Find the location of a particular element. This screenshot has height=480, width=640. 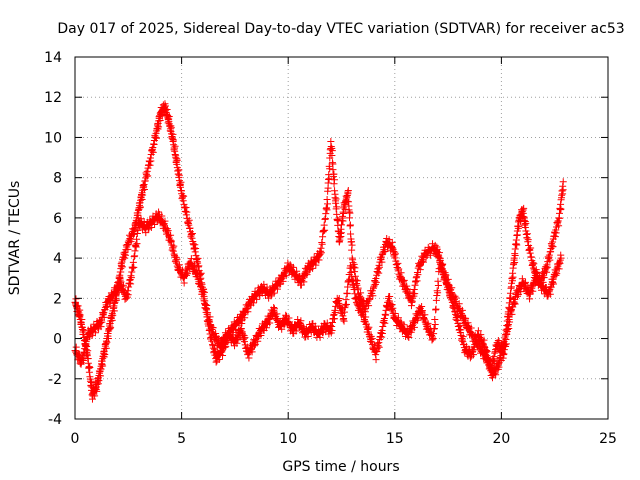

y-tick-label: 0 is located at coordinates (57, 340).